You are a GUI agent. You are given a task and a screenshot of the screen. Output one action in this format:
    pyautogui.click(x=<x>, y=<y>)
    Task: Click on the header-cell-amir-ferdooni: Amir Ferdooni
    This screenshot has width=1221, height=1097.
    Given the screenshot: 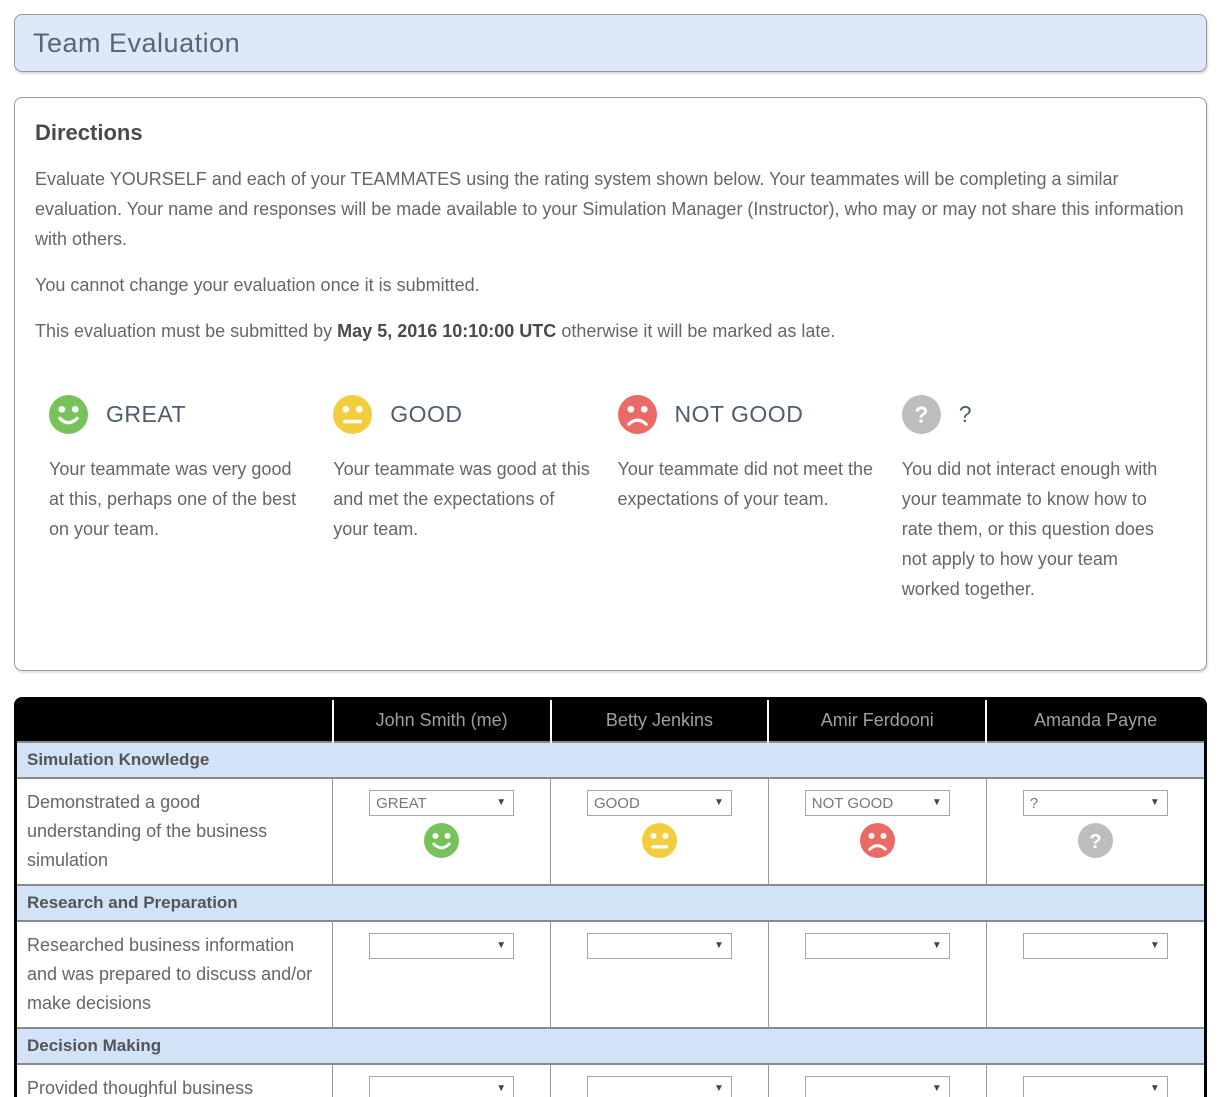 What is the action you would take?
    pyautogui.click(x=877, y=721)
    